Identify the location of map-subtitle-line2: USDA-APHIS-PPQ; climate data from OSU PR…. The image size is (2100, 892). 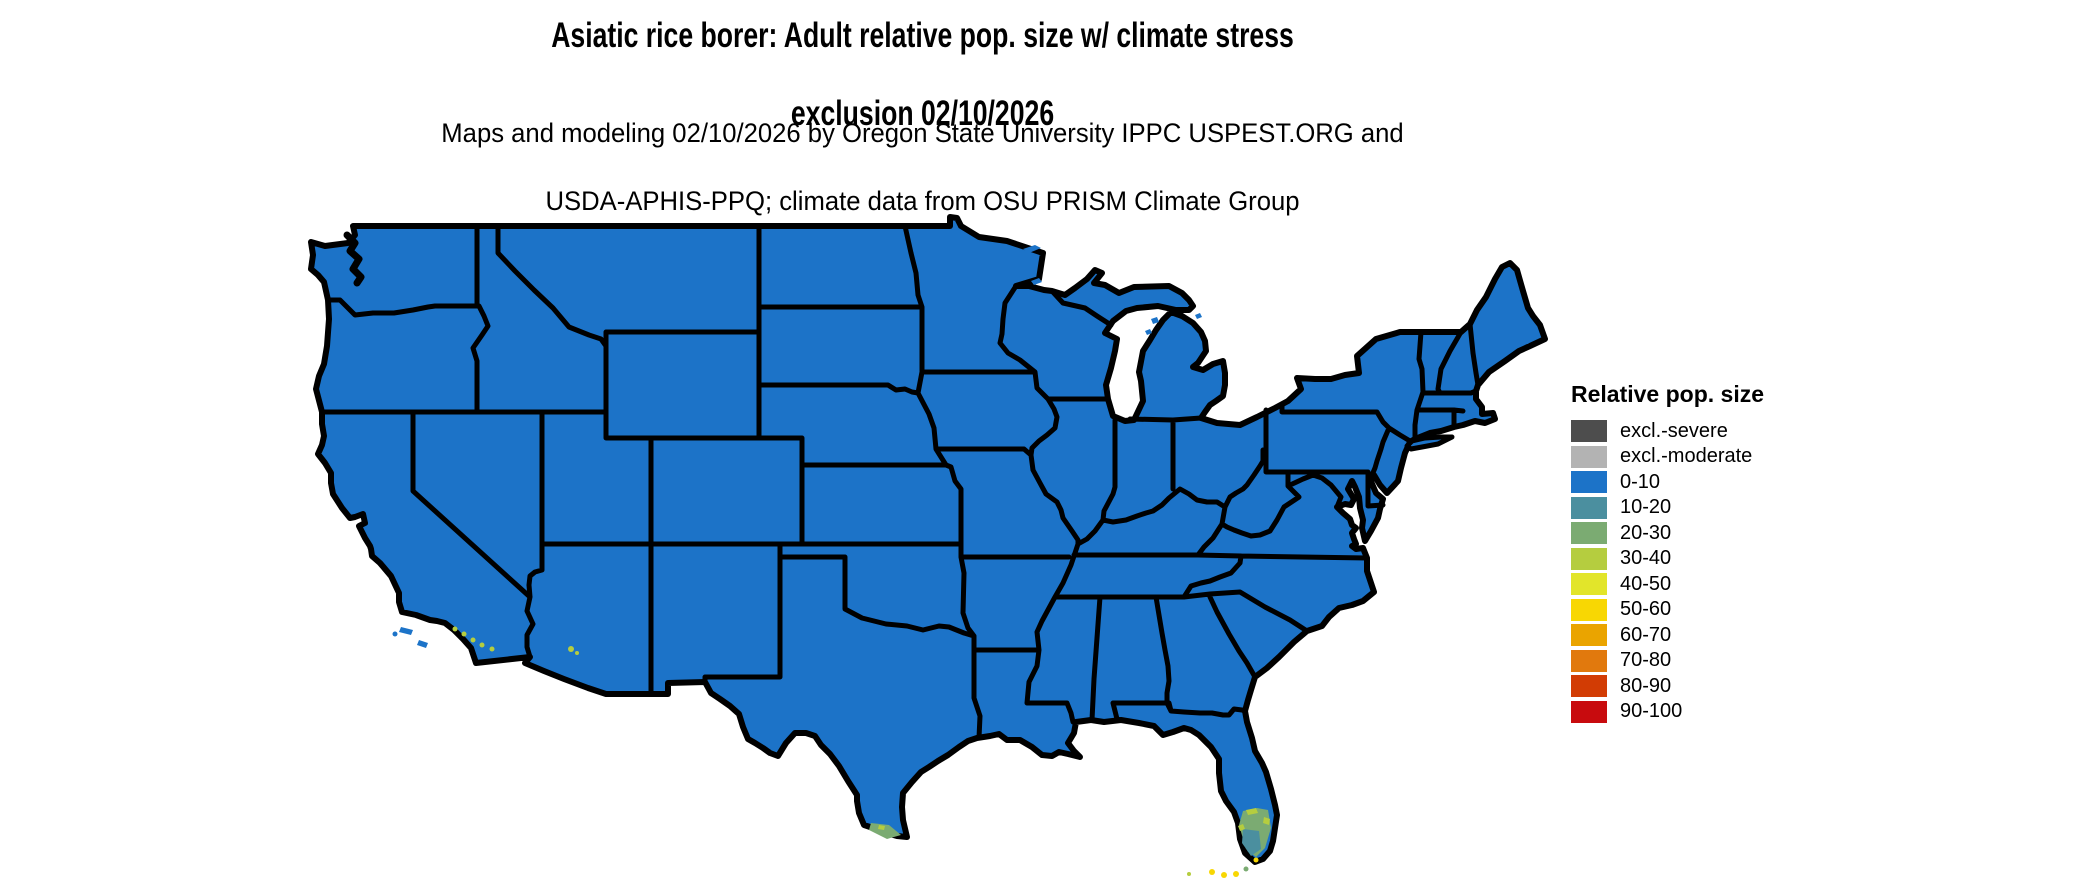
(922, 201).